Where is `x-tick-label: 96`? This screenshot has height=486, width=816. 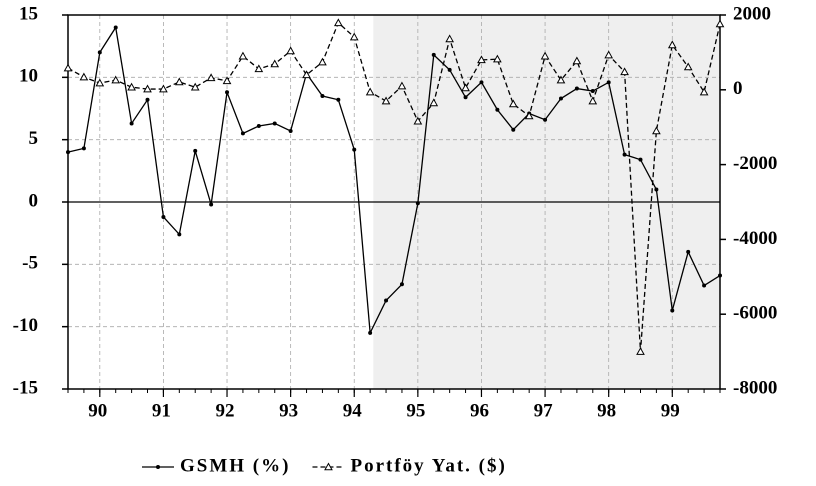
x-tick-label: 96 is located at coordinates (479, 410).